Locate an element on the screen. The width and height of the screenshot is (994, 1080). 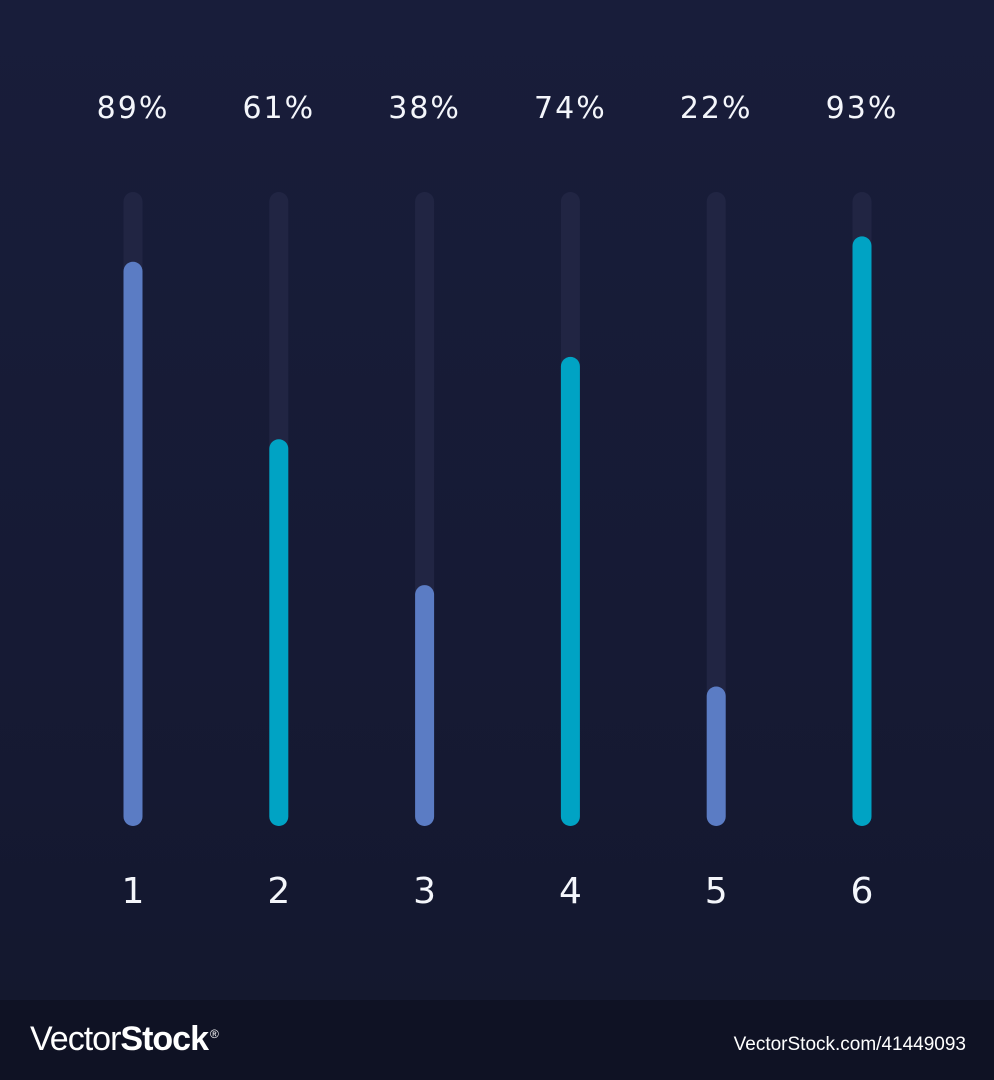
value-label-2: 61% is located at coordinates (278, 108).